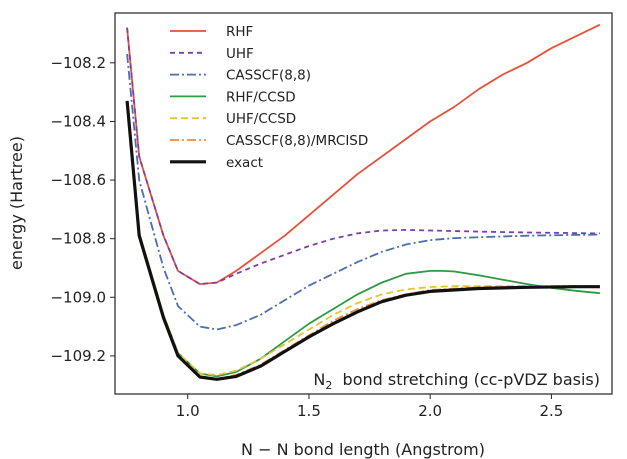 This screenshot has height=459, width=627. What do you see at coordinates (78, 180) in the screenshot?
I see `y-tick-label: −108.6` at bounding box center [78, 180].